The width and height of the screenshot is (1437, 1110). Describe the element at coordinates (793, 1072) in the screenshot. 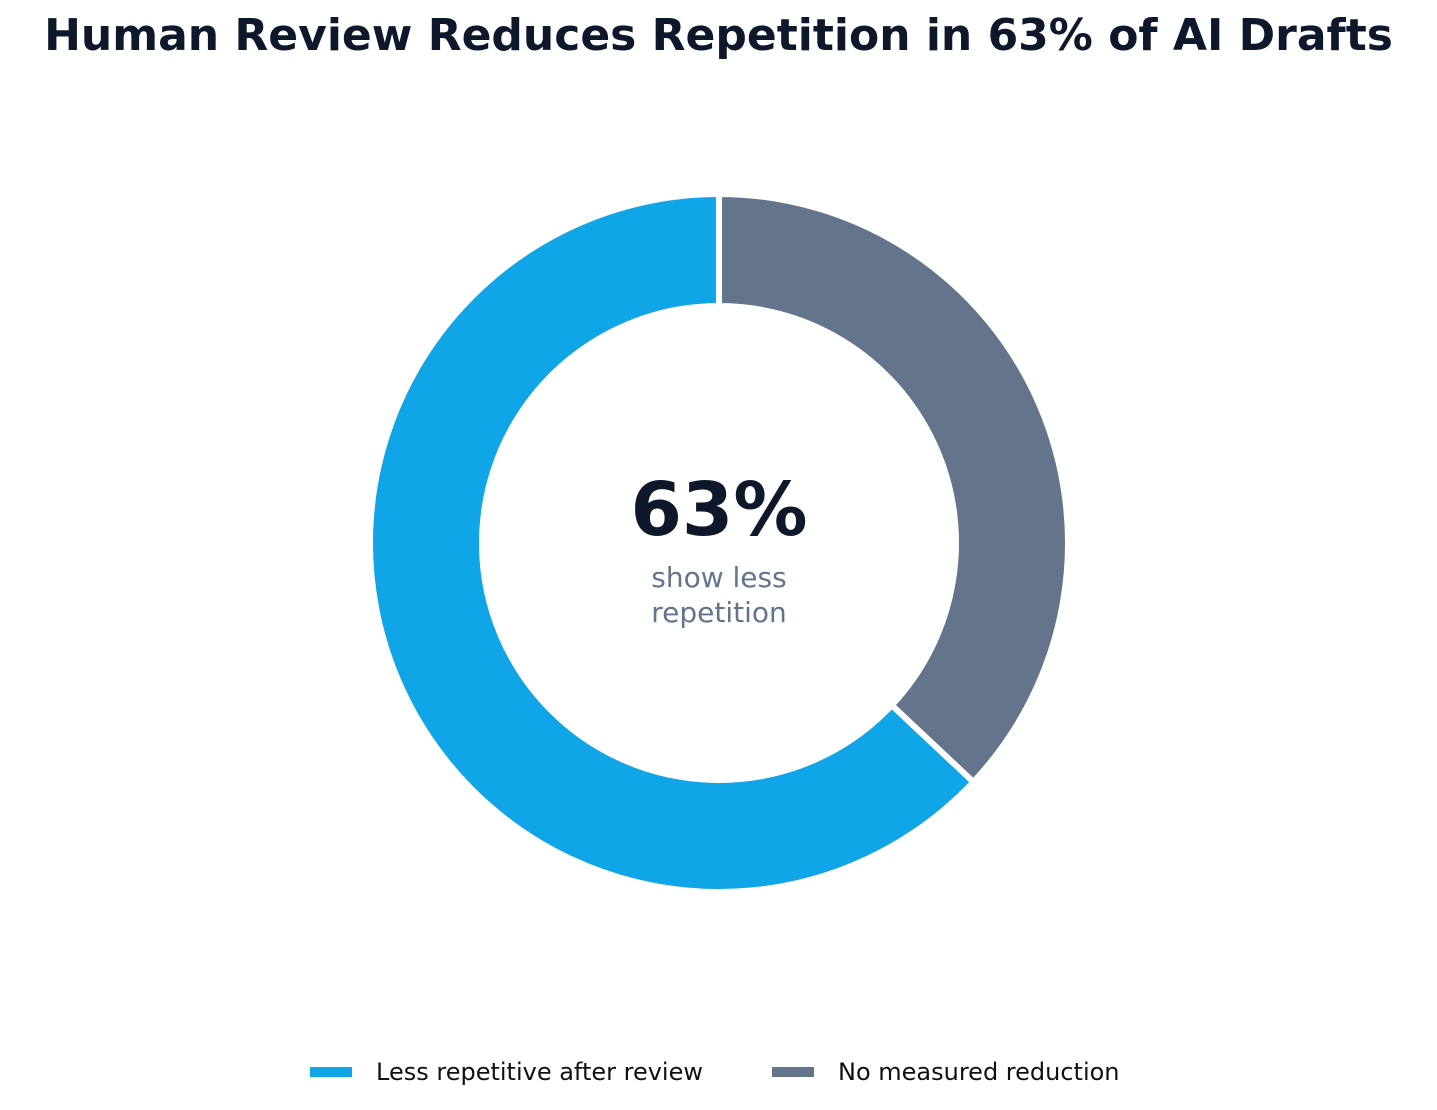

I see `legend-swatch-no-reduction` at that location.